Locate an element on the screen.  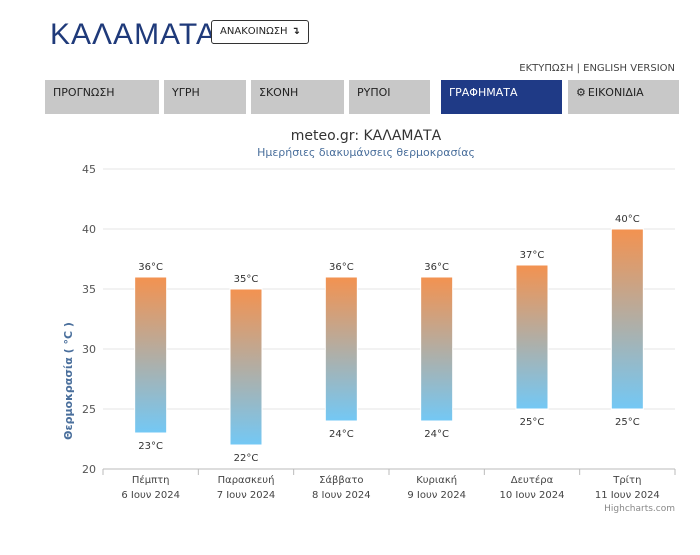
arrow-down-icon: ↴ is located at coordinates (295, 31).